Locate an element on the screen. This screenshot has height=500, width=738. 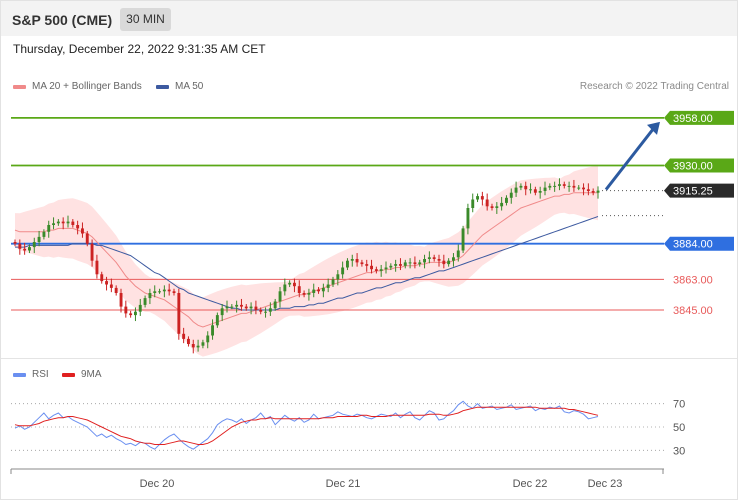
rsi-series-RSI is located at coordinates (306, 425).